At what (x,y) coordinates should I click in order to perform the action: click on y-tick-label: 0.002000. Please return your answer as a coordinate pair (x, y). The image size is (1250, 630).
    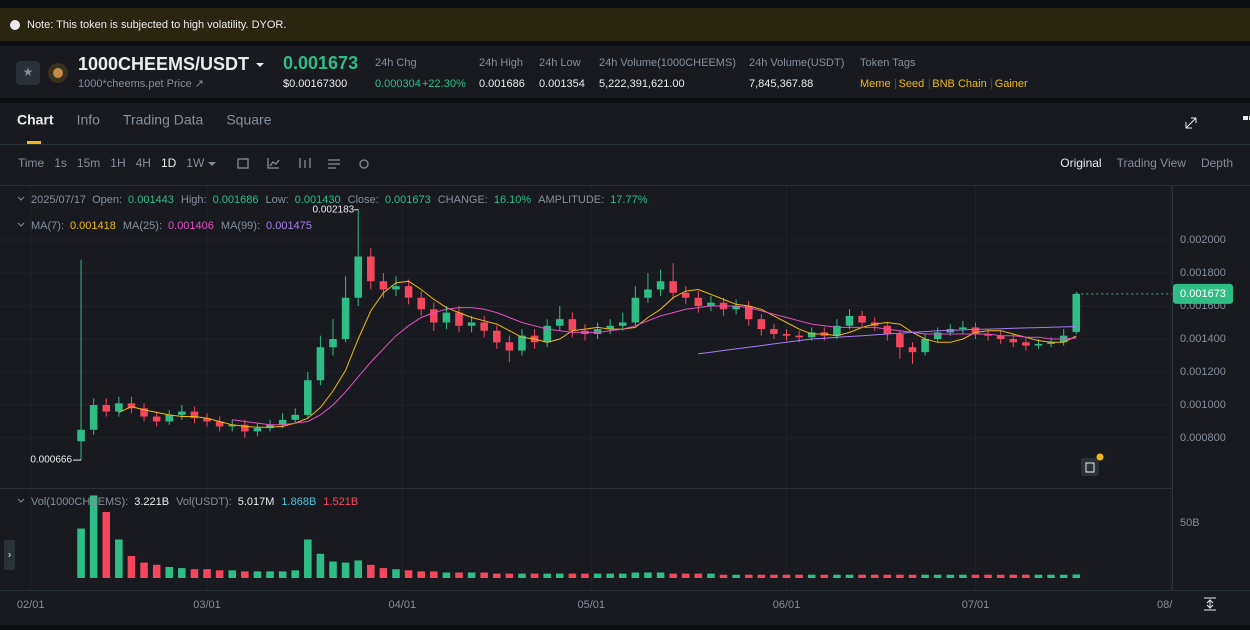
    Looking at the image, I should click on (1203, 240).